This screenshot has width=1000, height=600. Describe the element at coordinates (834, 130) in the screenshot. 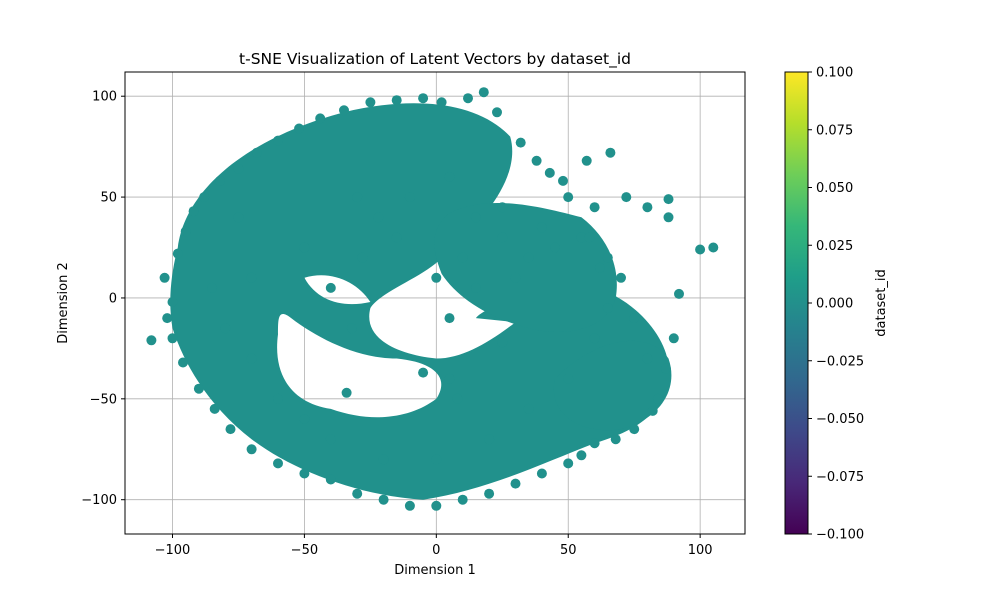

I see `colorbar-tick-label: 0.075` at that location.